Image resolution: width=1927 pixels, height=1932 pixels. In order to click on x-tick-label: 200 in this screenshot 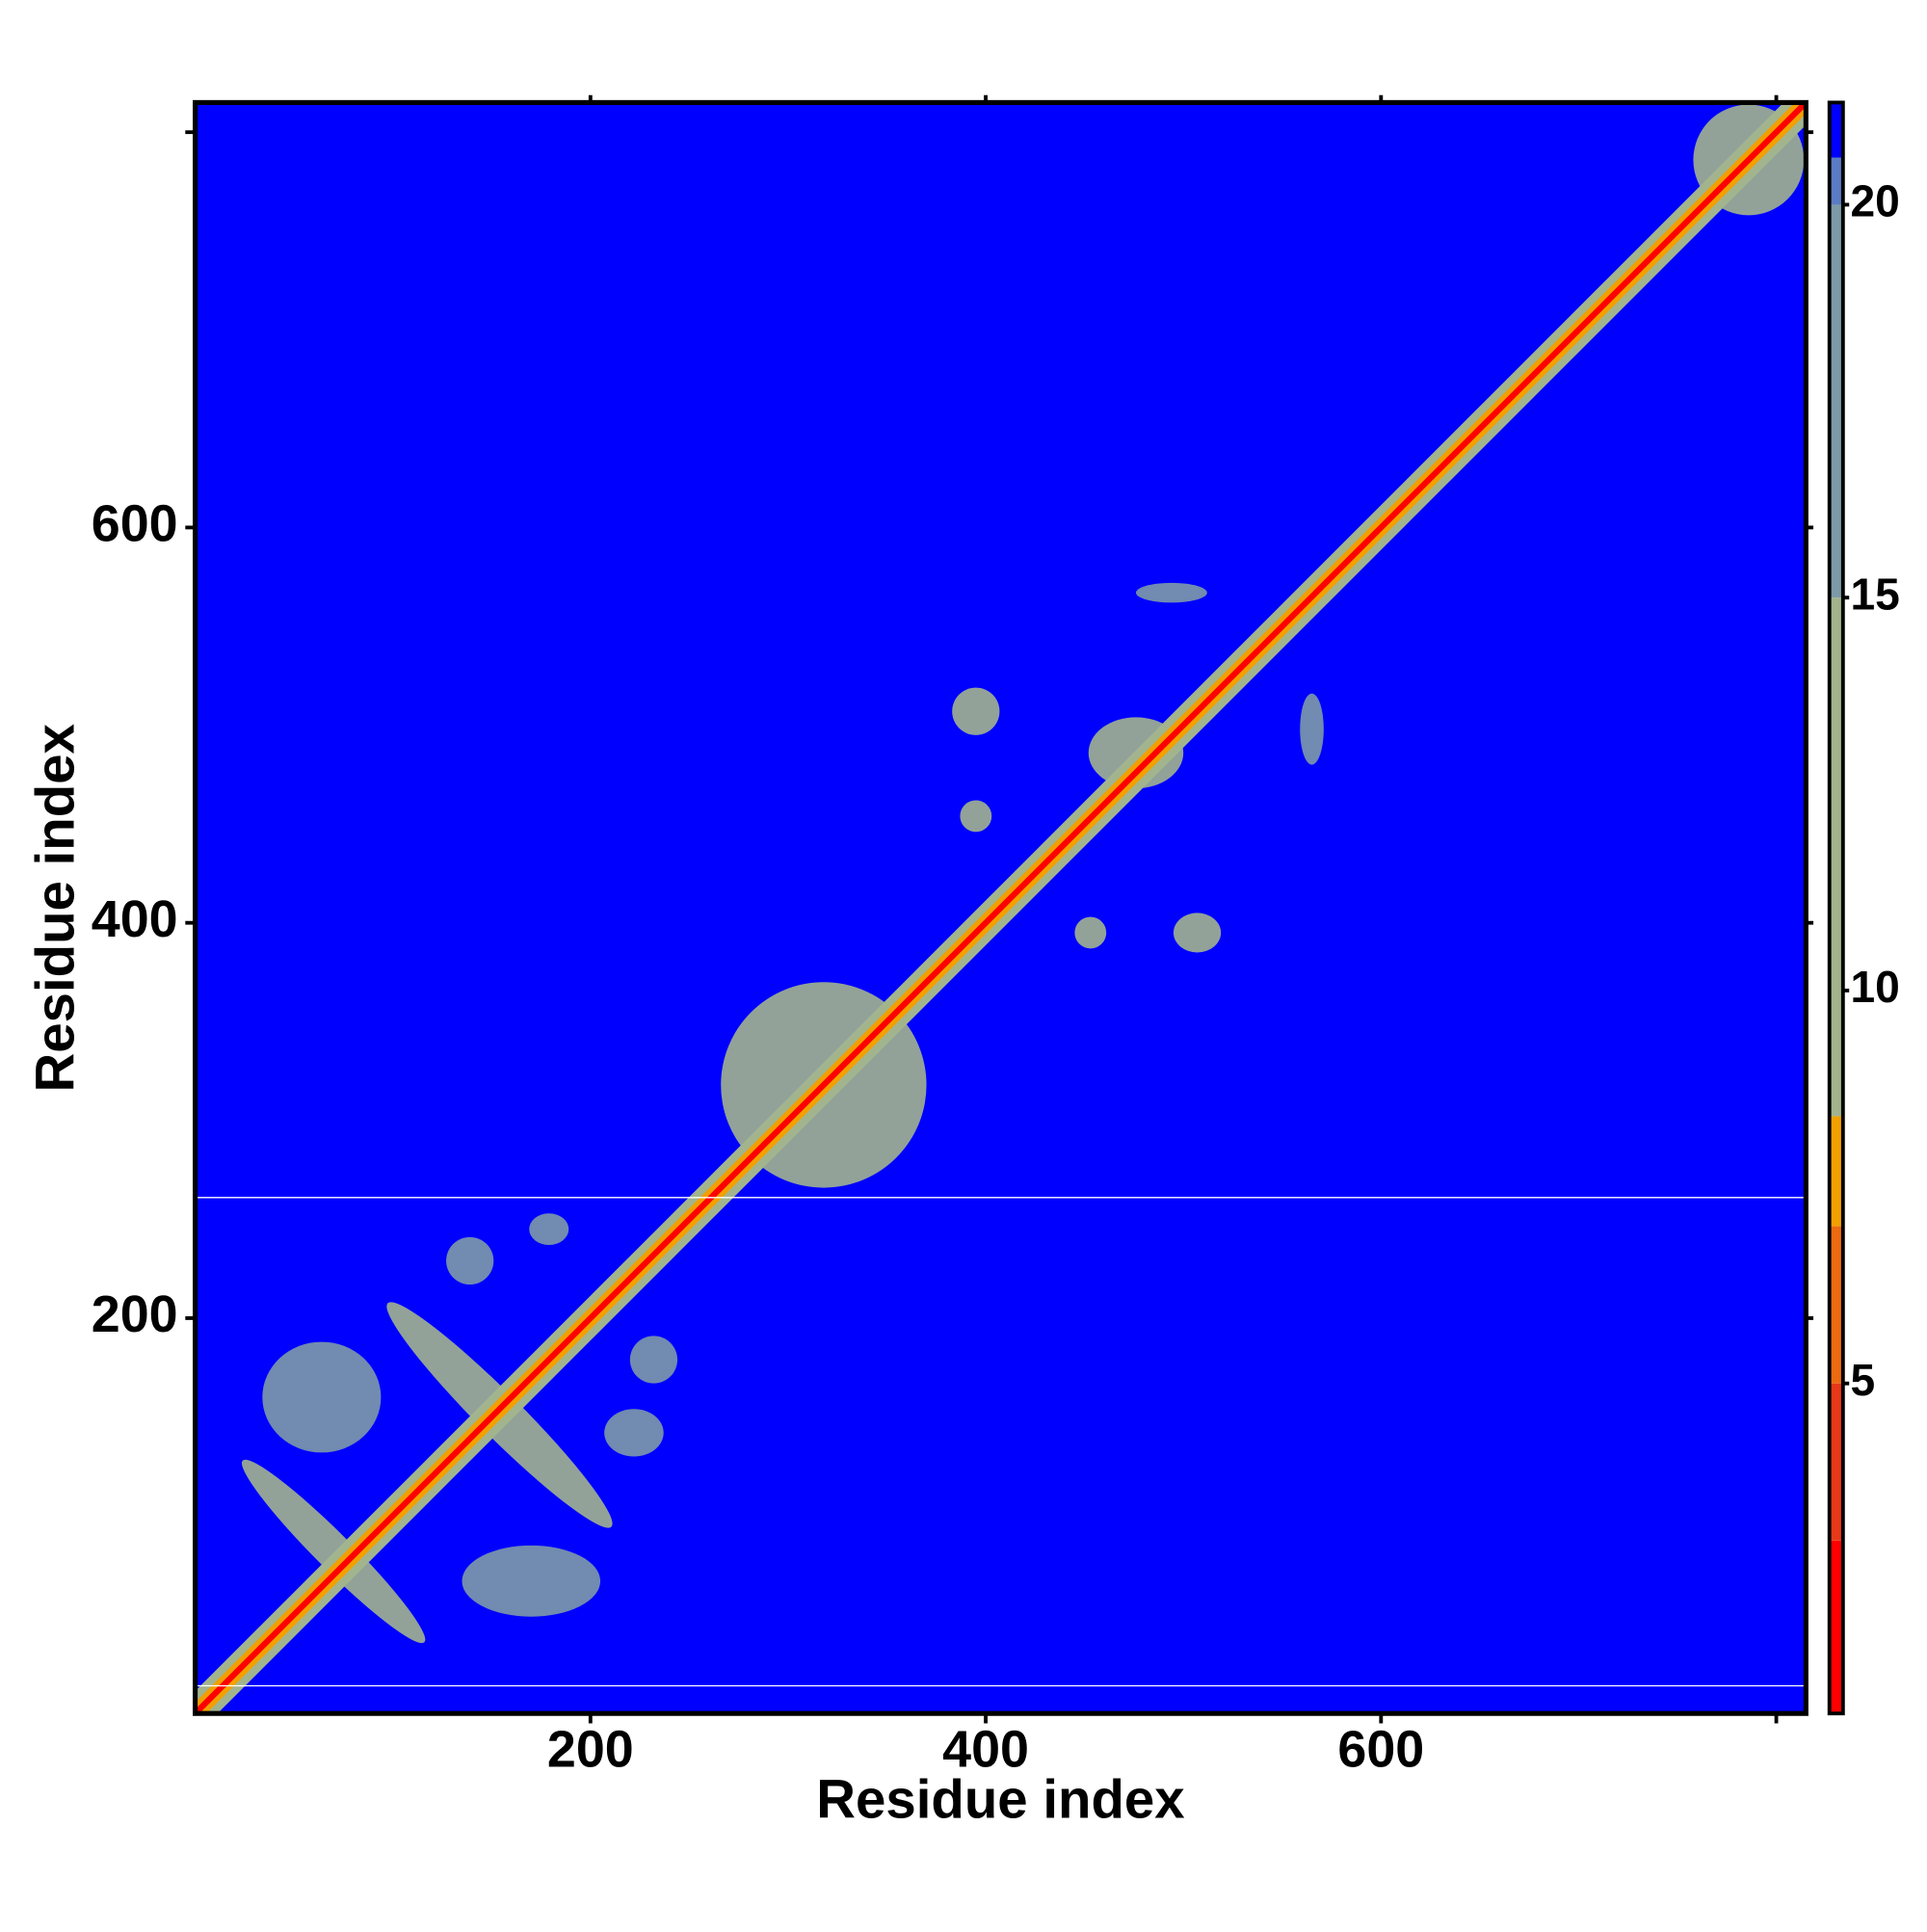, I will do `click(591, 1749)`.